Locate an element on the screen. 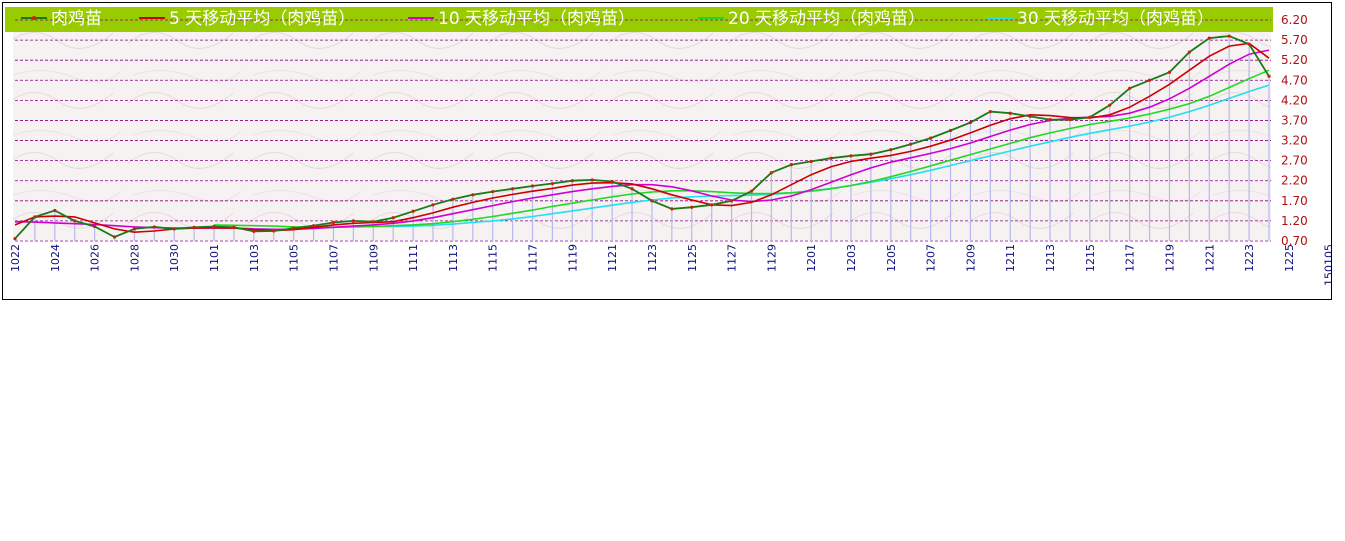 The height and width of the screenshot is (541, 1345). y-tick-label: 4.20 is located at coordinates (1294, 100).